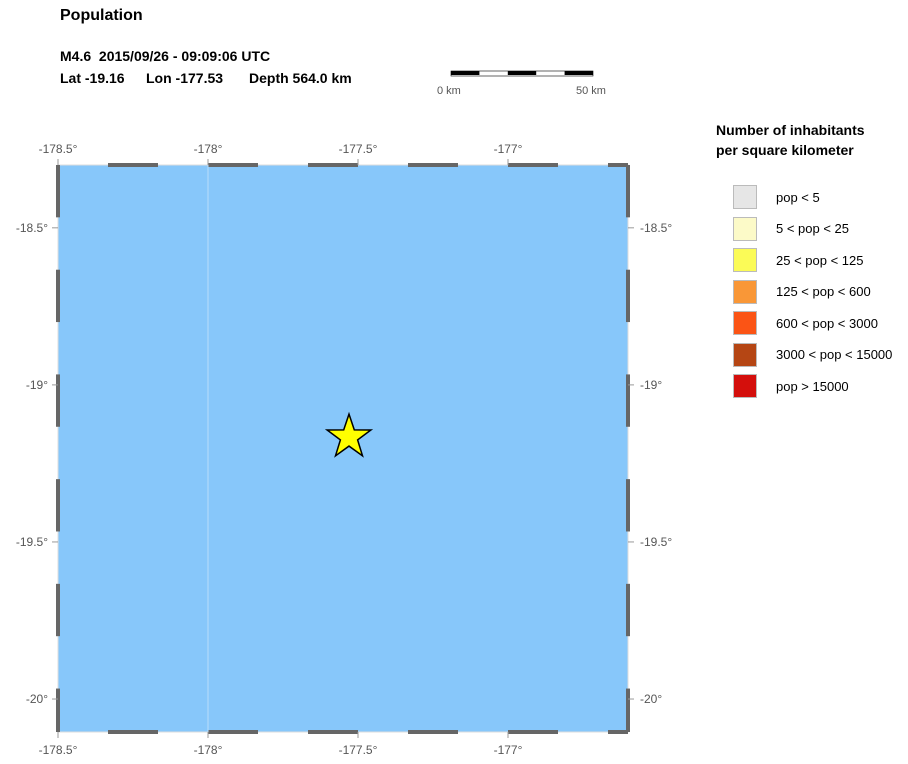 This screenshot has width=908, height=764. Describe the element at coordinates (820, 260) in the screenshot. I see `legend-label: 25 < pop < 125` at that location.